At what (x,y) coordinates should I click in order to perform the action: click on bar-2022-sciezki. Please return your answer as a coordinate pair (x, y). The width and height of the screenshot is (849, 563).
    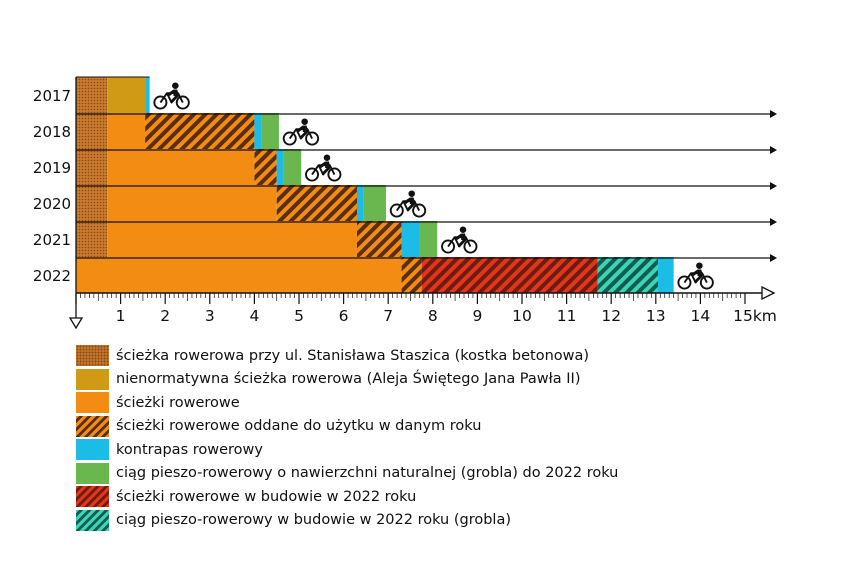
    Looking at the image, I should click on (239, 275).